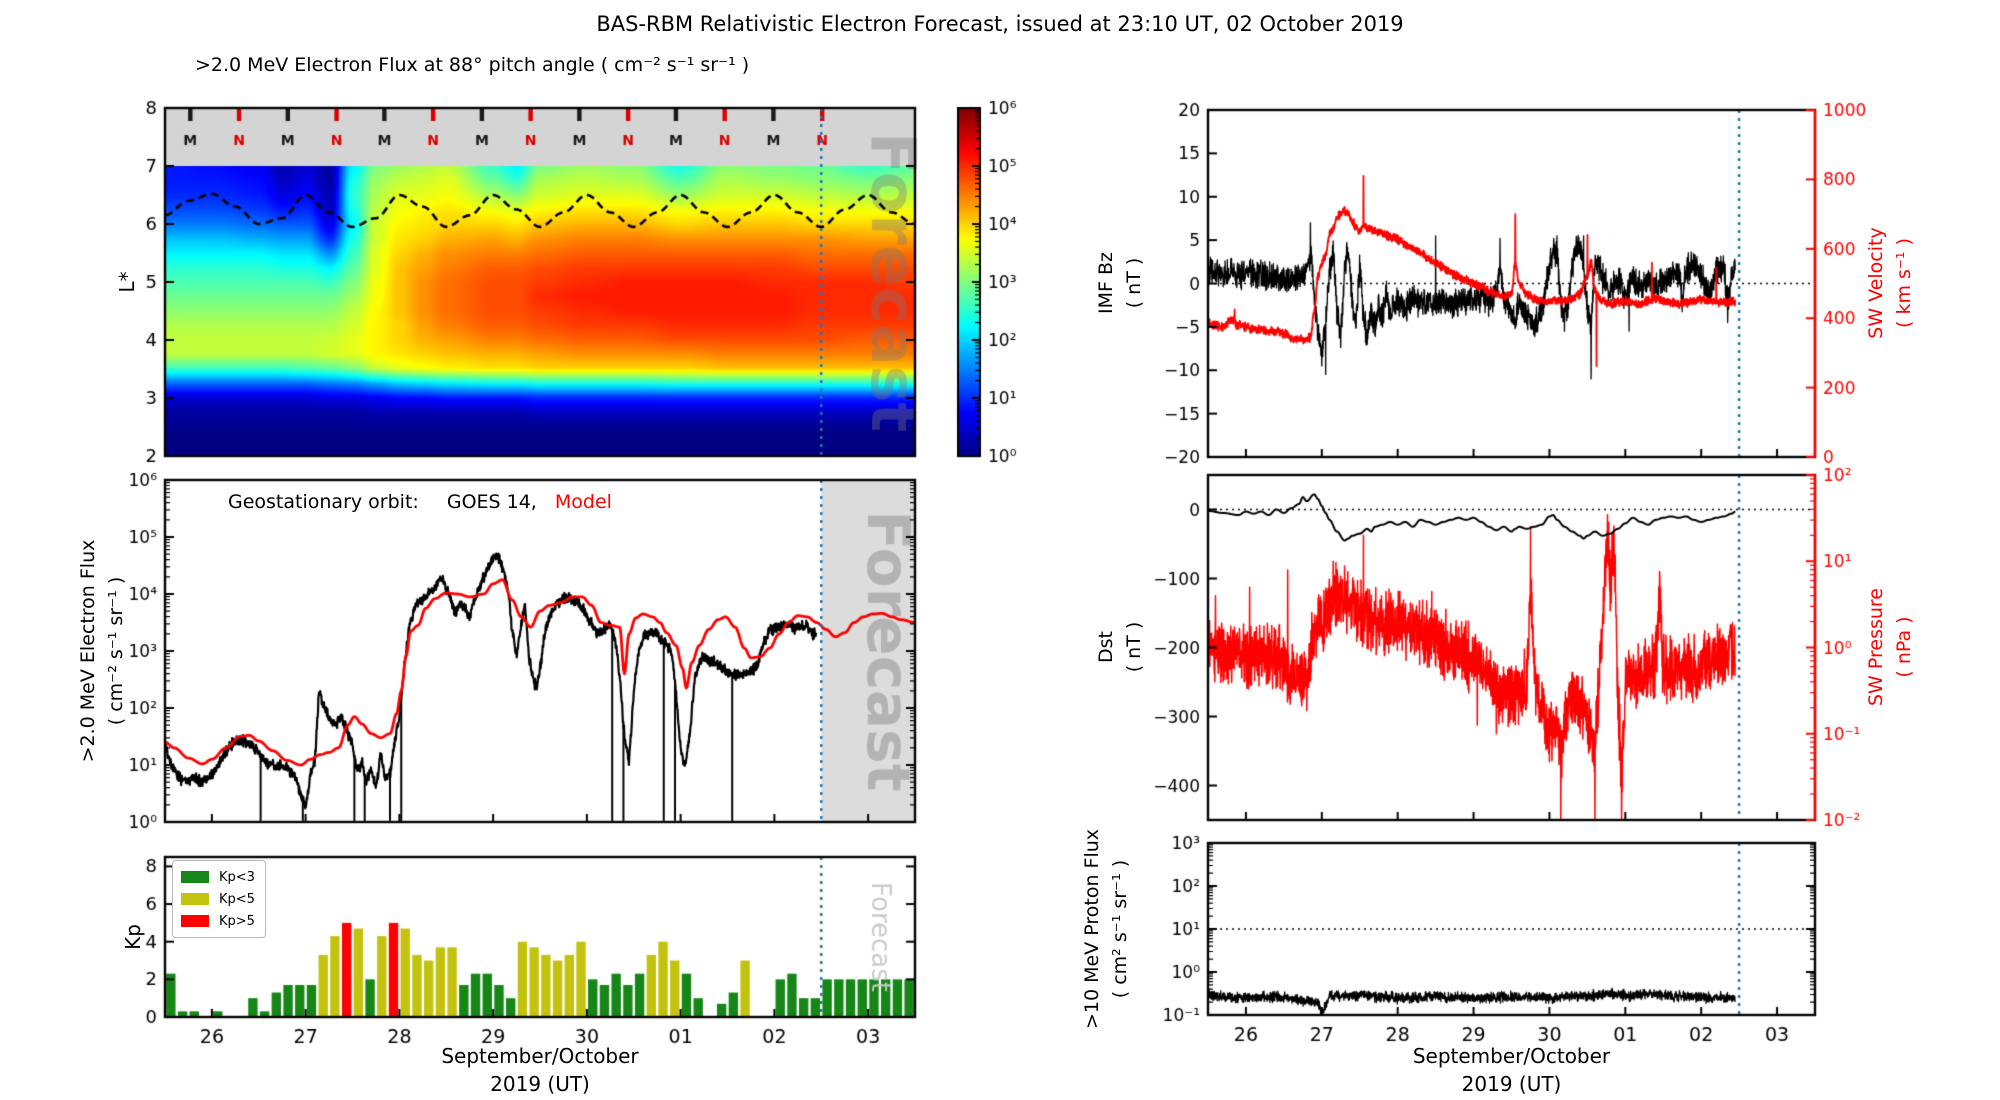 The height and width of the screenshot is (1100, 2000). I want to click on heatmap-ylabel: L*, so click(127, 282).